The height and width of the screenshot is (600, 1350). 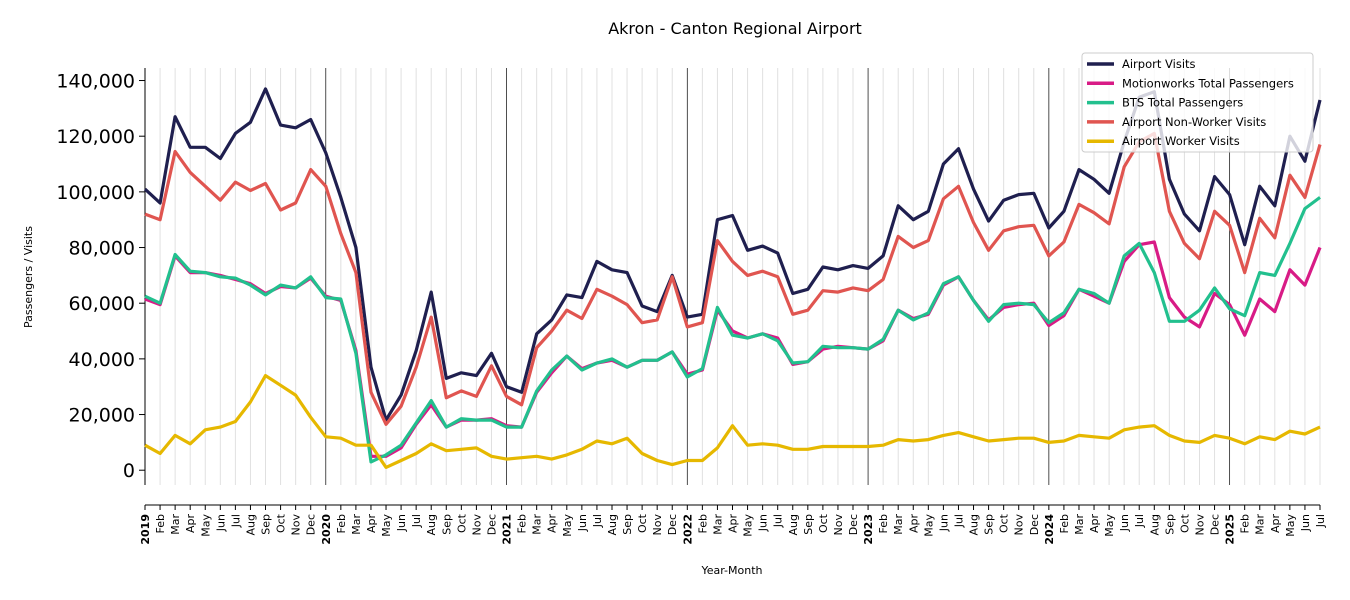 I want to click on series-line-airport-worker-visits, so click(x=732, y=421).